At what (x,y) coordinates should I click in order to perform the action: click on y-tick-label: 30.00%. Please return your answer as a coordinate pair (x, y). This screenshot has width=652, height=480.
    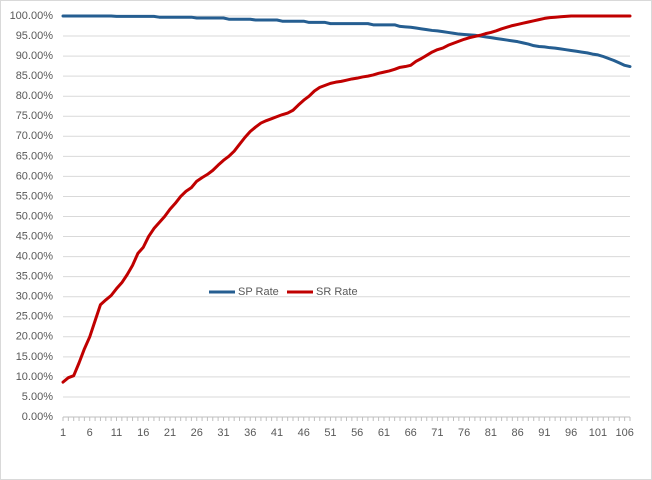
    Looking at the image, I should click on (35, 297).